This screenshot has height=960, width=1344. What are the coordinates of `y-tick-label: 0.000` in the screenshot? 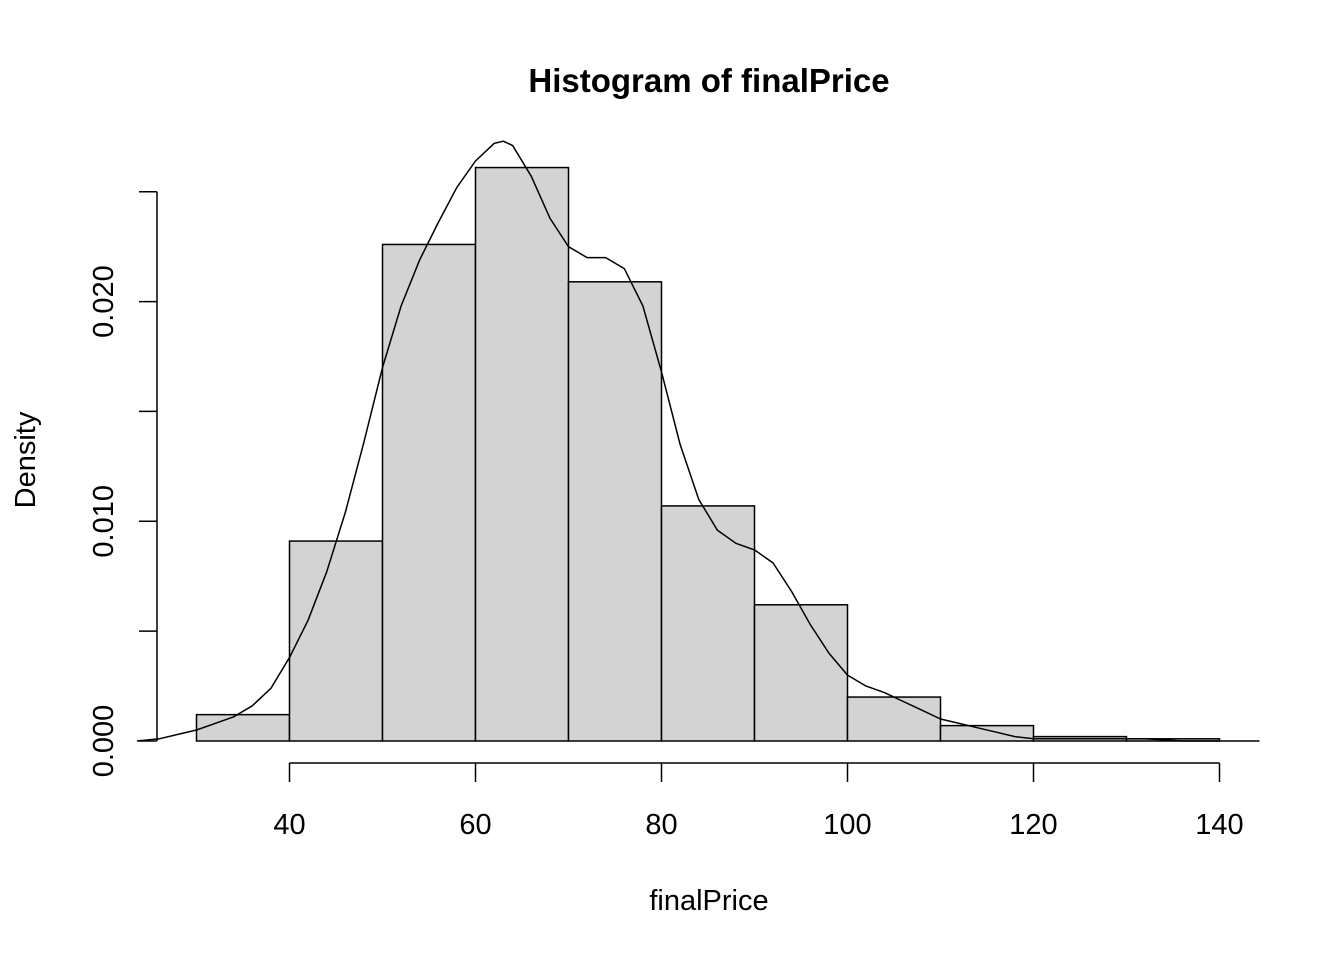 It's located at (104, 741).